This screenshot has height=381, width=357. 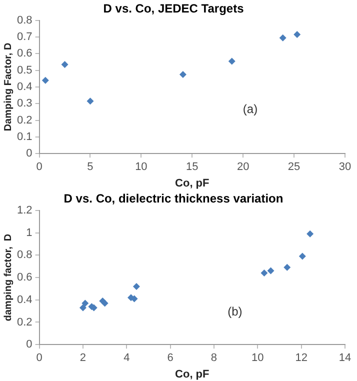 What do you see at coordinates (29, 232) in the screenshot?
I see `y-tick-label: 1` at bounding box center [29, 232].